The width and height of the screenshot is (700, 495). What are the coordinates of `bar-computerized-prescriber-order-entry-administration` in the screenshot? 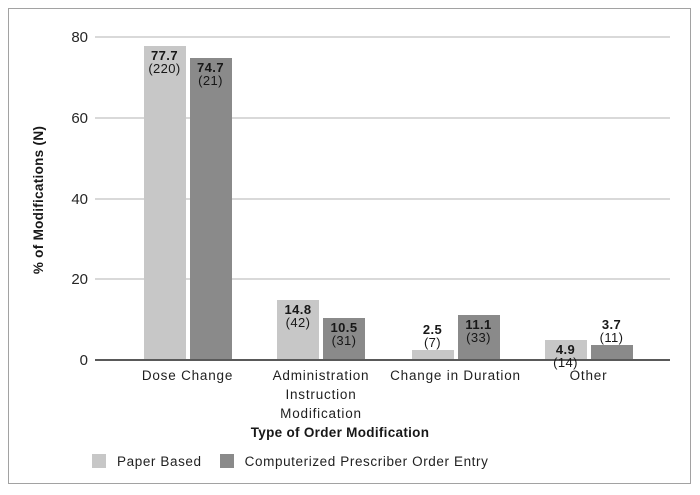 It's located at (344, 338).